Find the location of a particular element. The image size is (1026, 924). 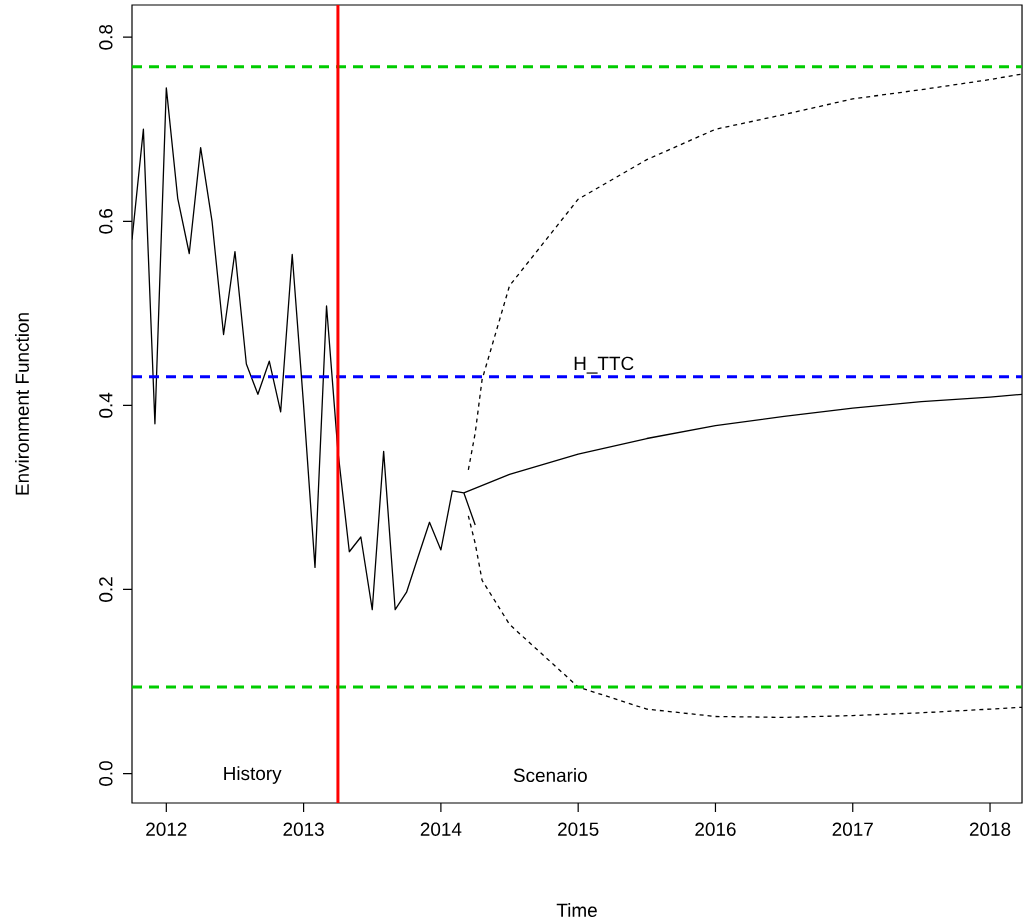

ref-line-label: H_TTC is located at coordinates (604, 365).